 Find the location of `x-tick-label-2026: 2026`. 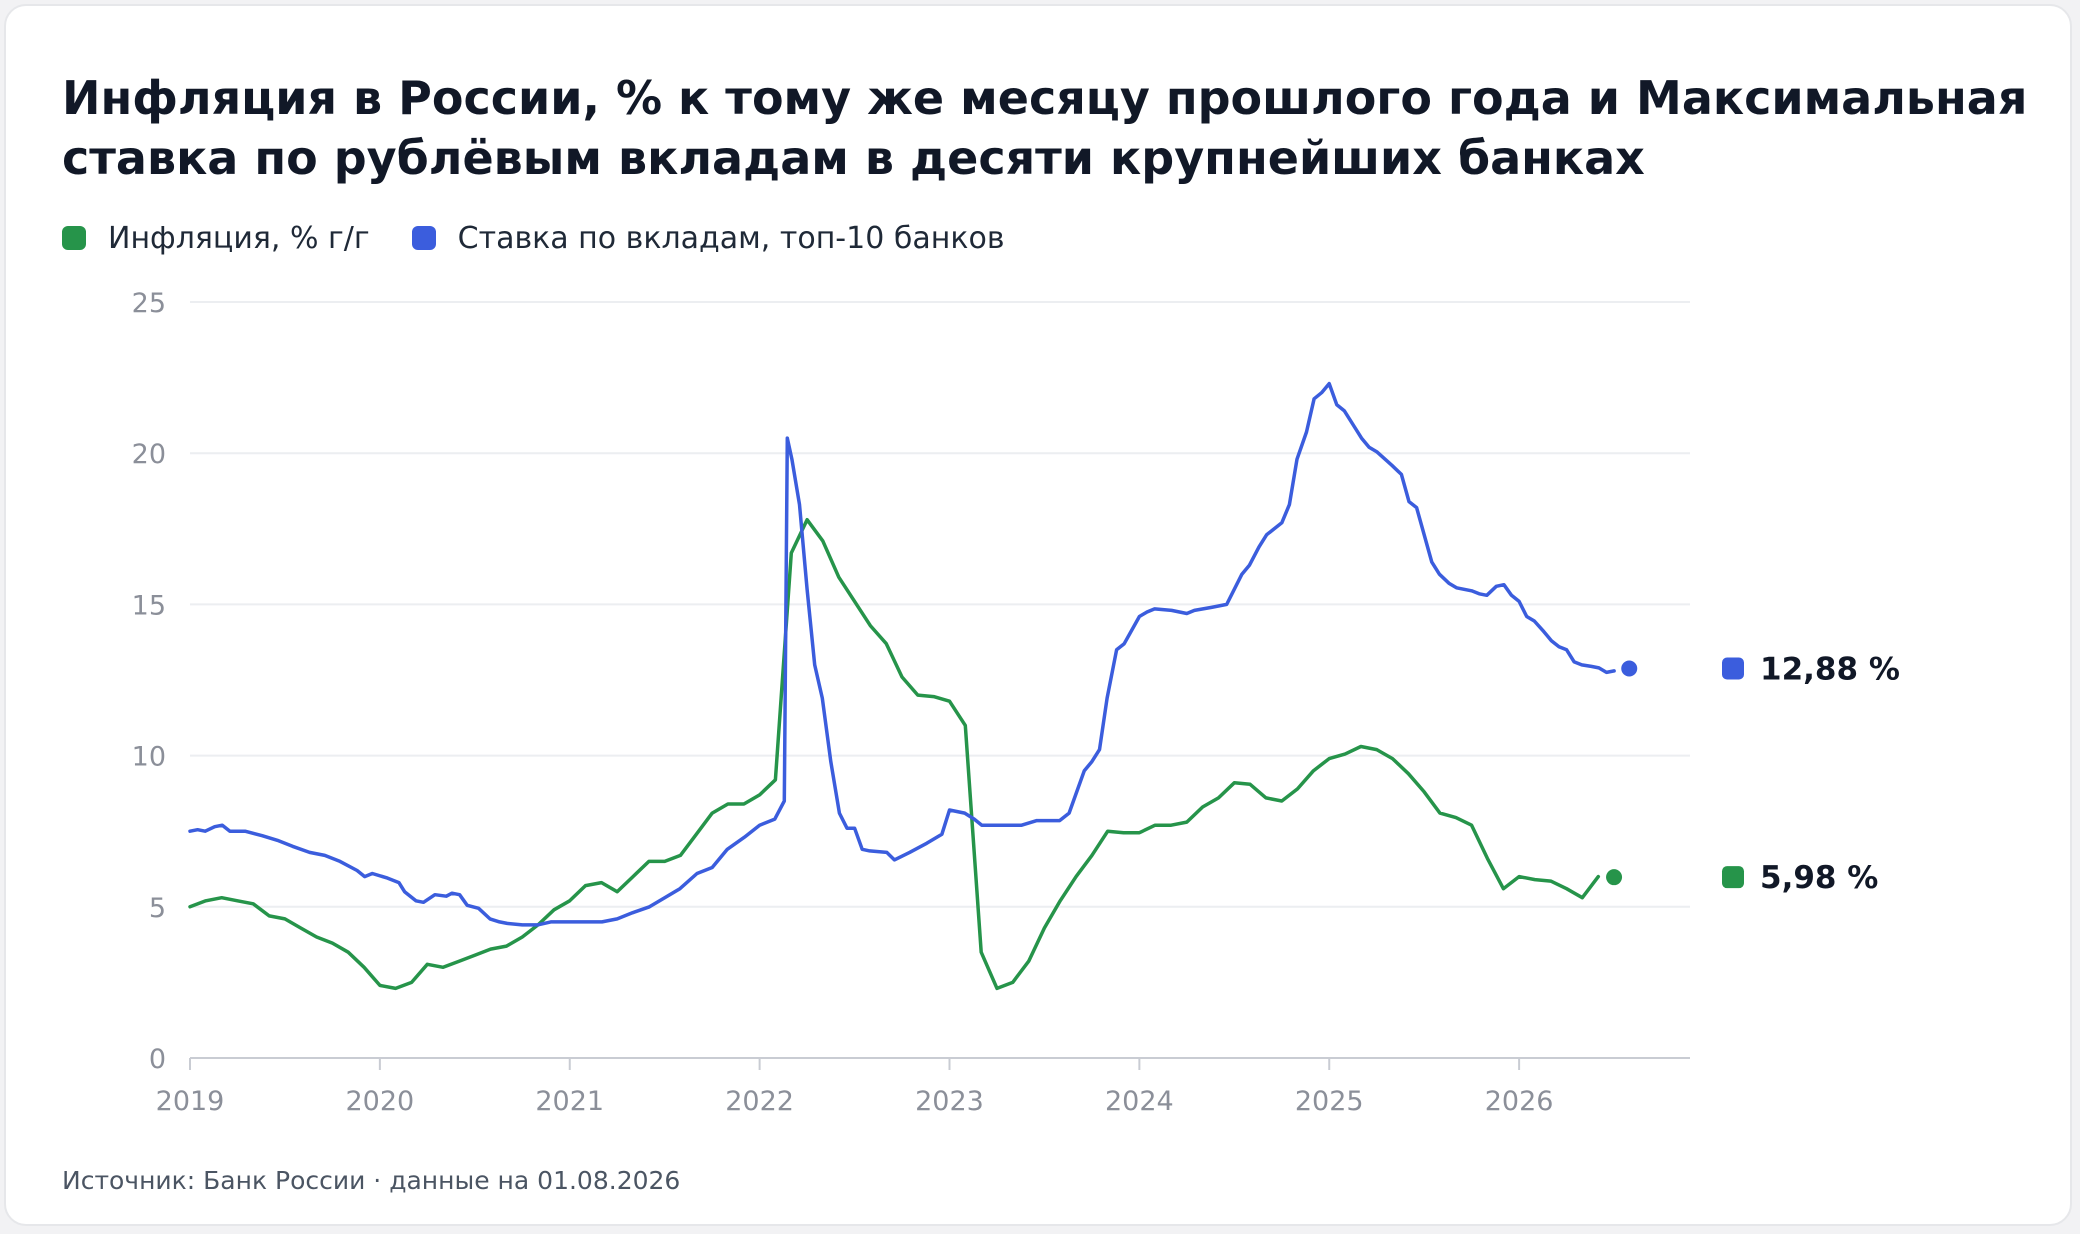

x-tick-label-2026: 2026 is located at coordinates (1519, 1101).